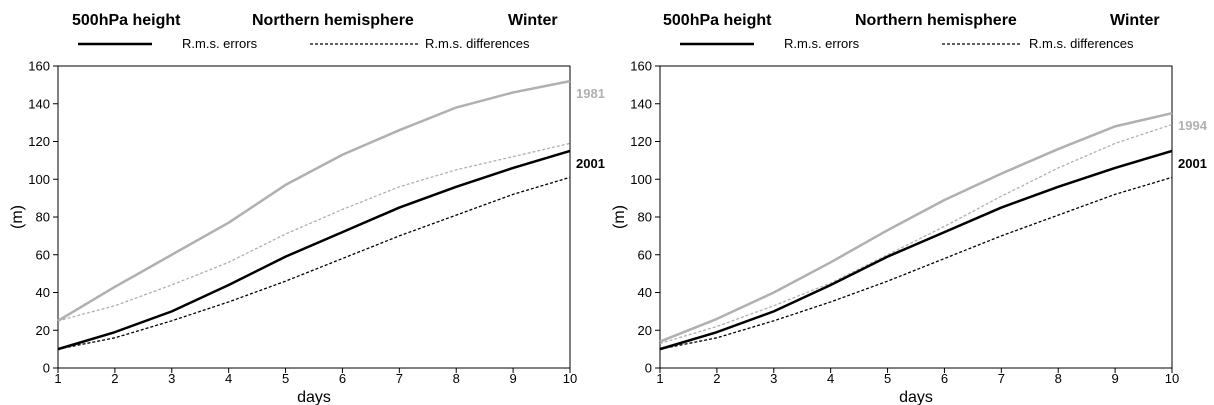  What do you see at coordinates (590, 93) in the screenshot?
I see `series-end-label-1981: 1981` at bounding box center [590, 93].